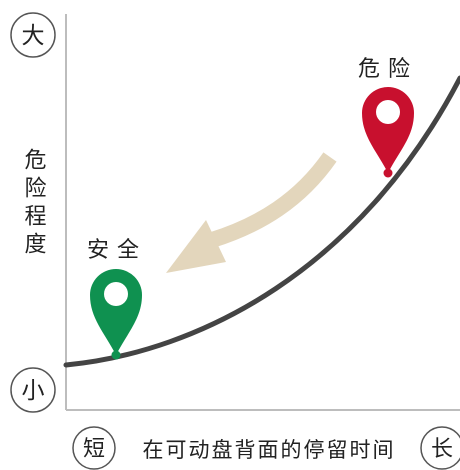 This screenshot has width=460, height=470. I want to click on danger-pin-icon, so click(388, 130).